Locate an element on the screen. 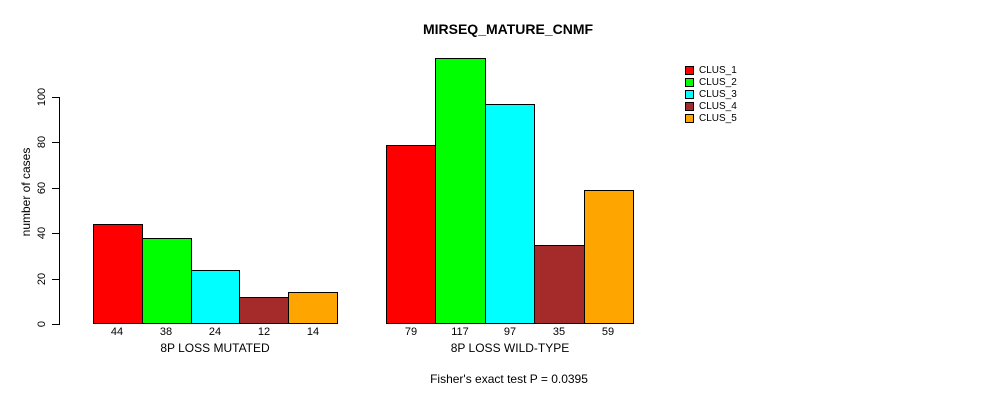 This screenshot has width=990, height=400. bar-value-label: 14 is located at coordinates (313, 332).